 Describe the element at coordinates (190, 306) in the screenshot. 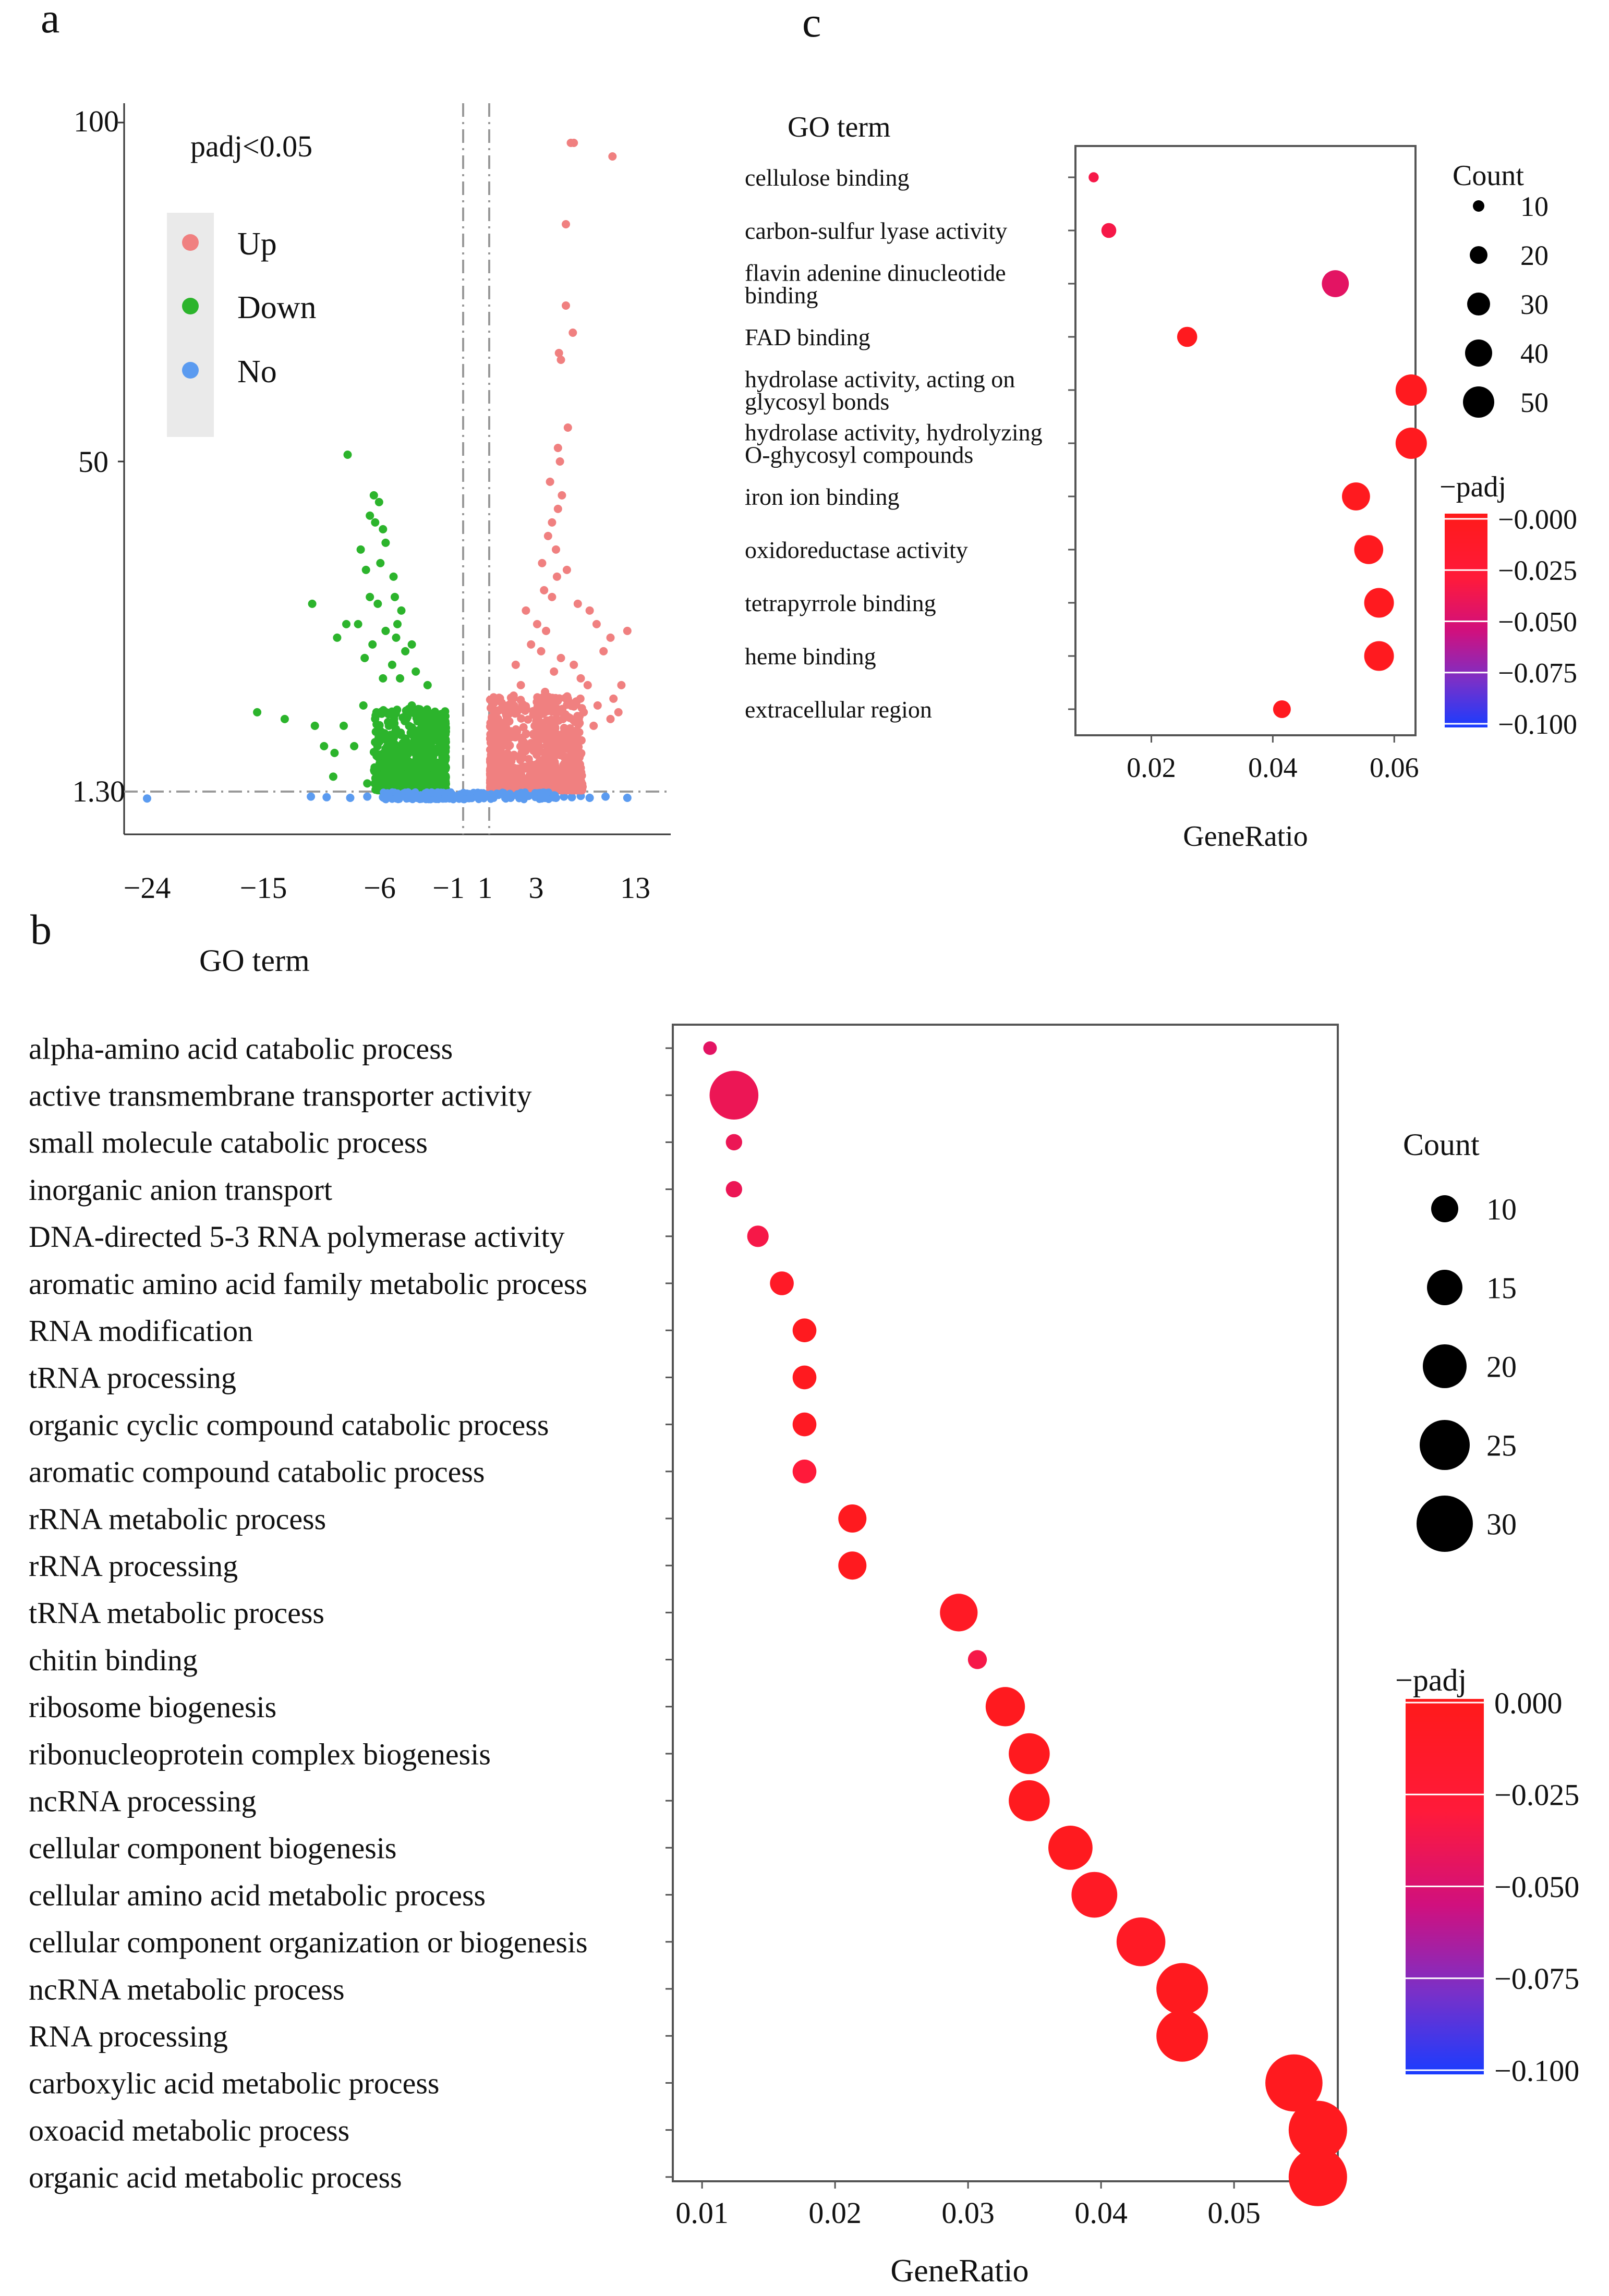

I see `legend-marker-down` at that location.